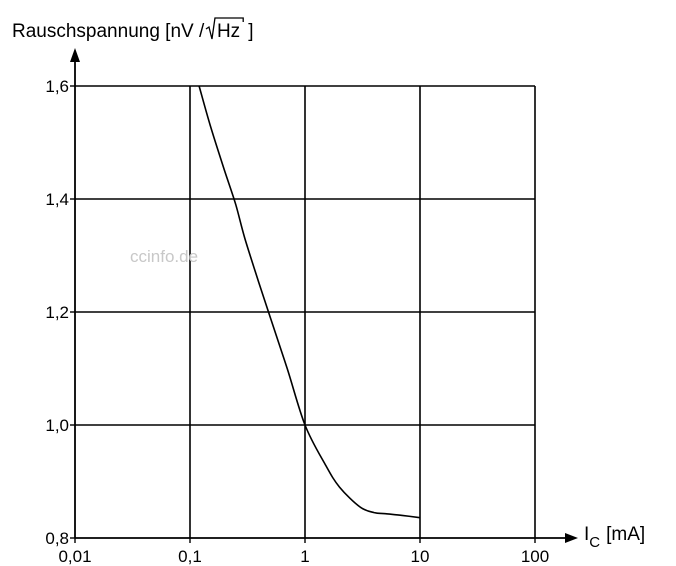  I want to click on y-tick-label: 1,0, so click(57, 425).